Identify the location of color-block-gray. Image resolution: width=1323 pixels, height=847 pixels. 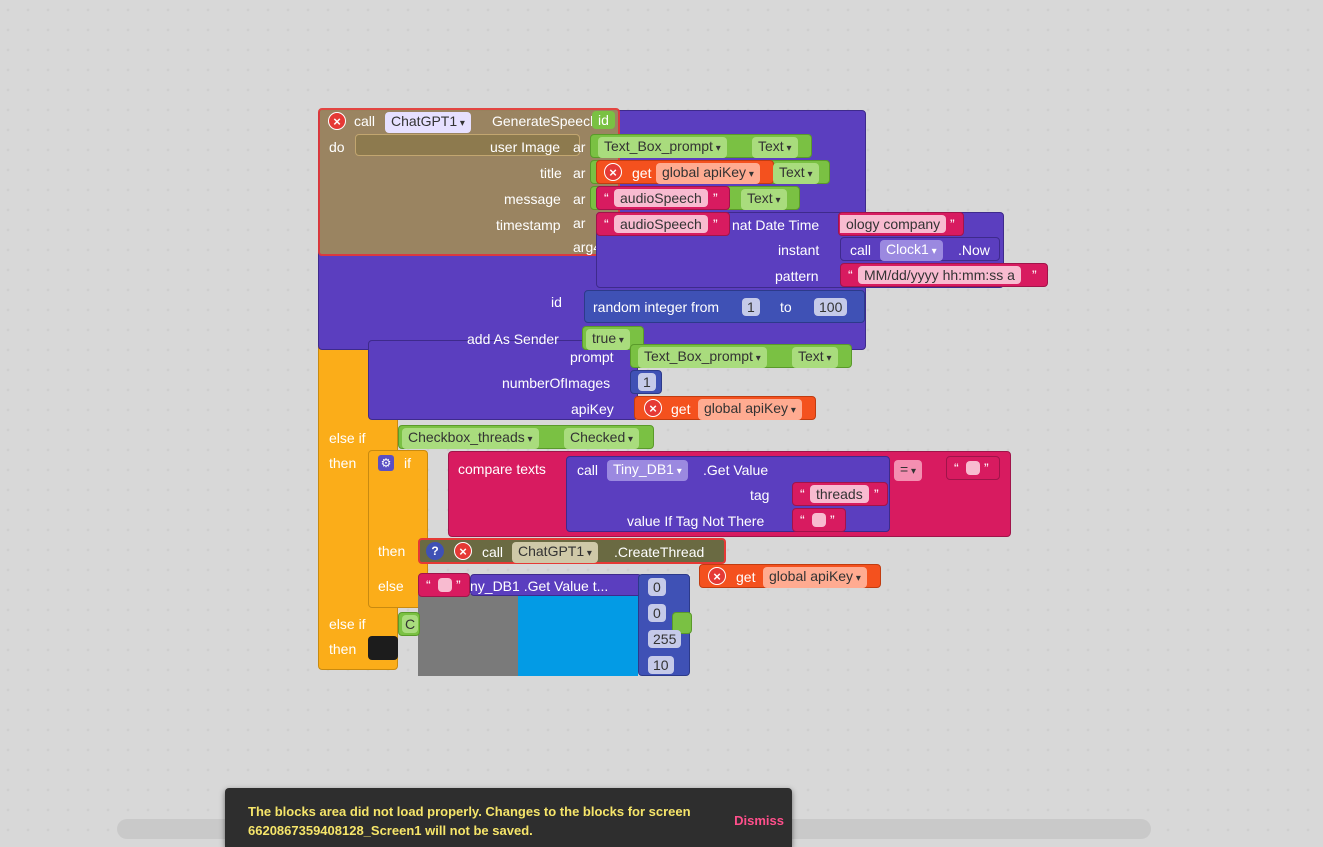
(468, 635).